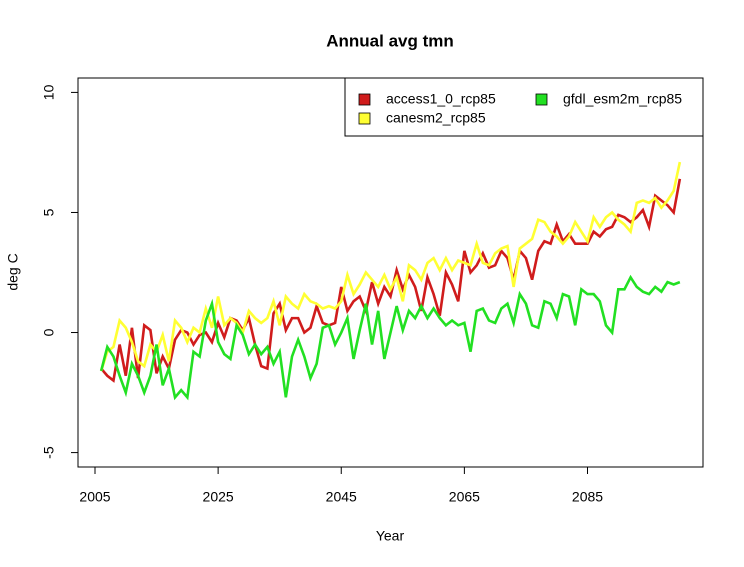 The width and height of the screenshot is (744, 567). I want to click on x-tick-label: 2005, so click(94, 497).